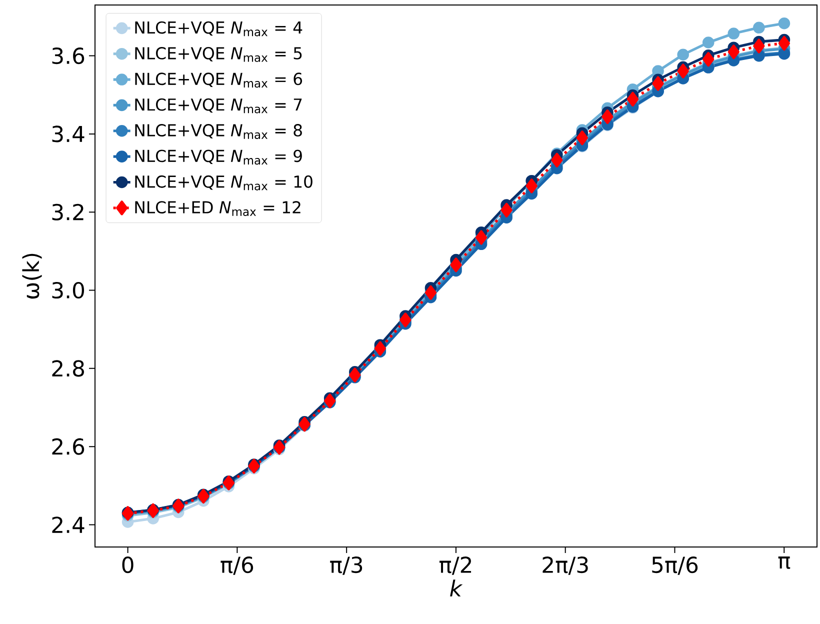  I want to click on x-tick-label: π/2, so click(455, 565).